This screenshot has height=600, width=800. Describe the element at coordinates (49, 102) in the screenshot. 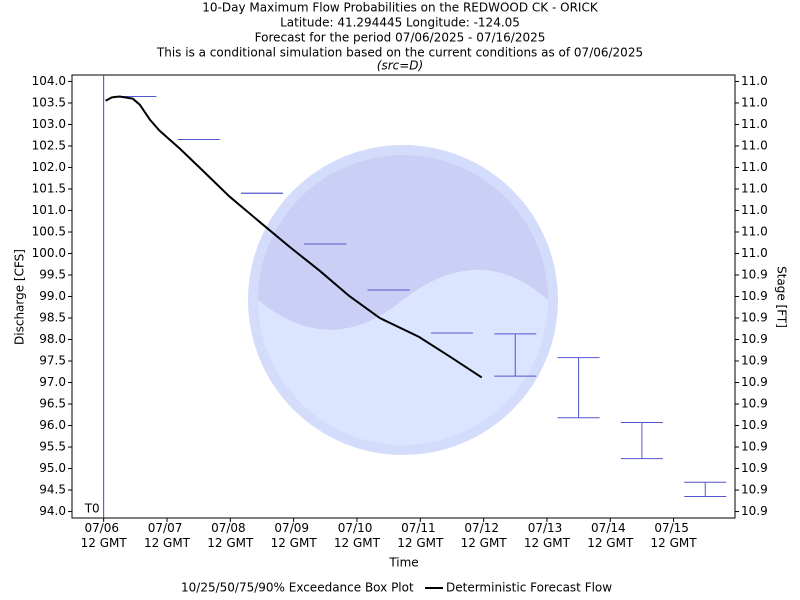

I see `y-tick-label: 103.5` at that location.